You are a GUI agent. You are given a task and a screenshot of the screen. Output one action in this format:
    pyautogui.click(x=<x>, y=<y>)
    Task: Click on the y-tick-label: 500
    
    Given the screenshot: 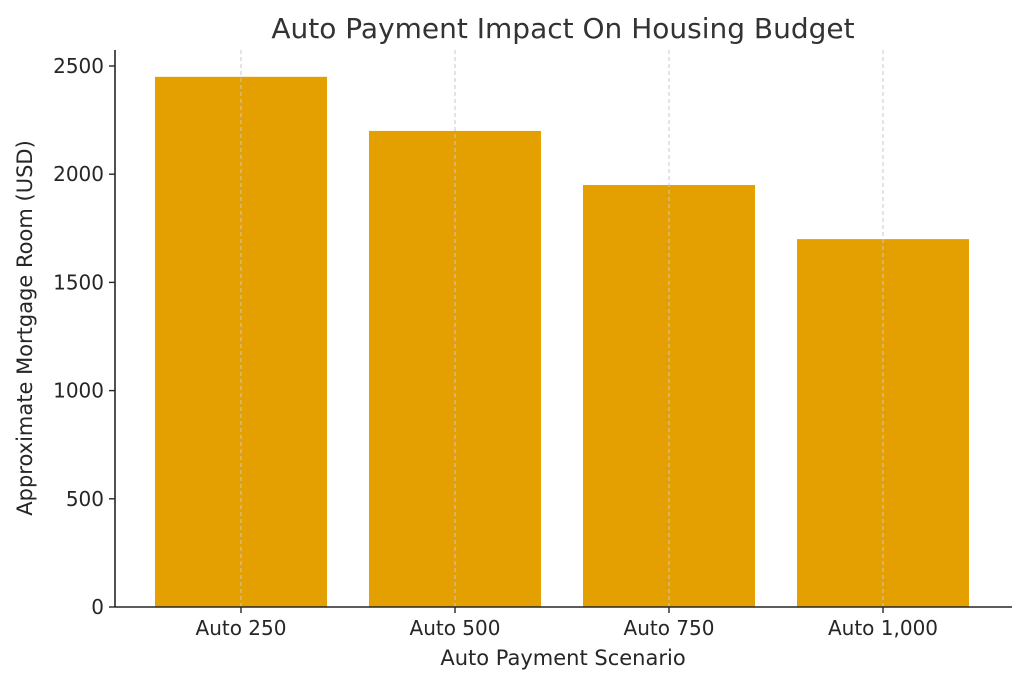 What is the action you would take?
    pyautogui.click(x=85, y=499)
    